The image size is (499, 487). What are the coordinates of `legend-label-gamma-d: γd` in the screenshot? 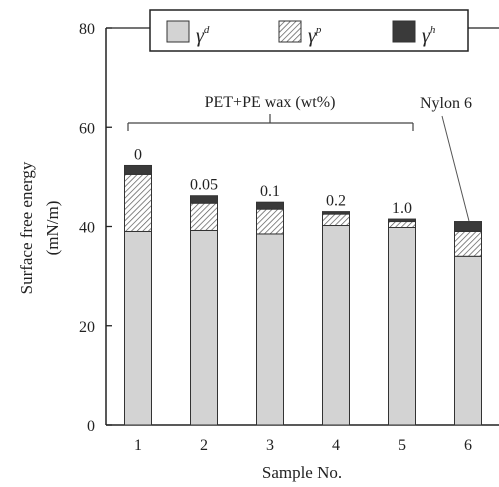 It's located at (203, 35).